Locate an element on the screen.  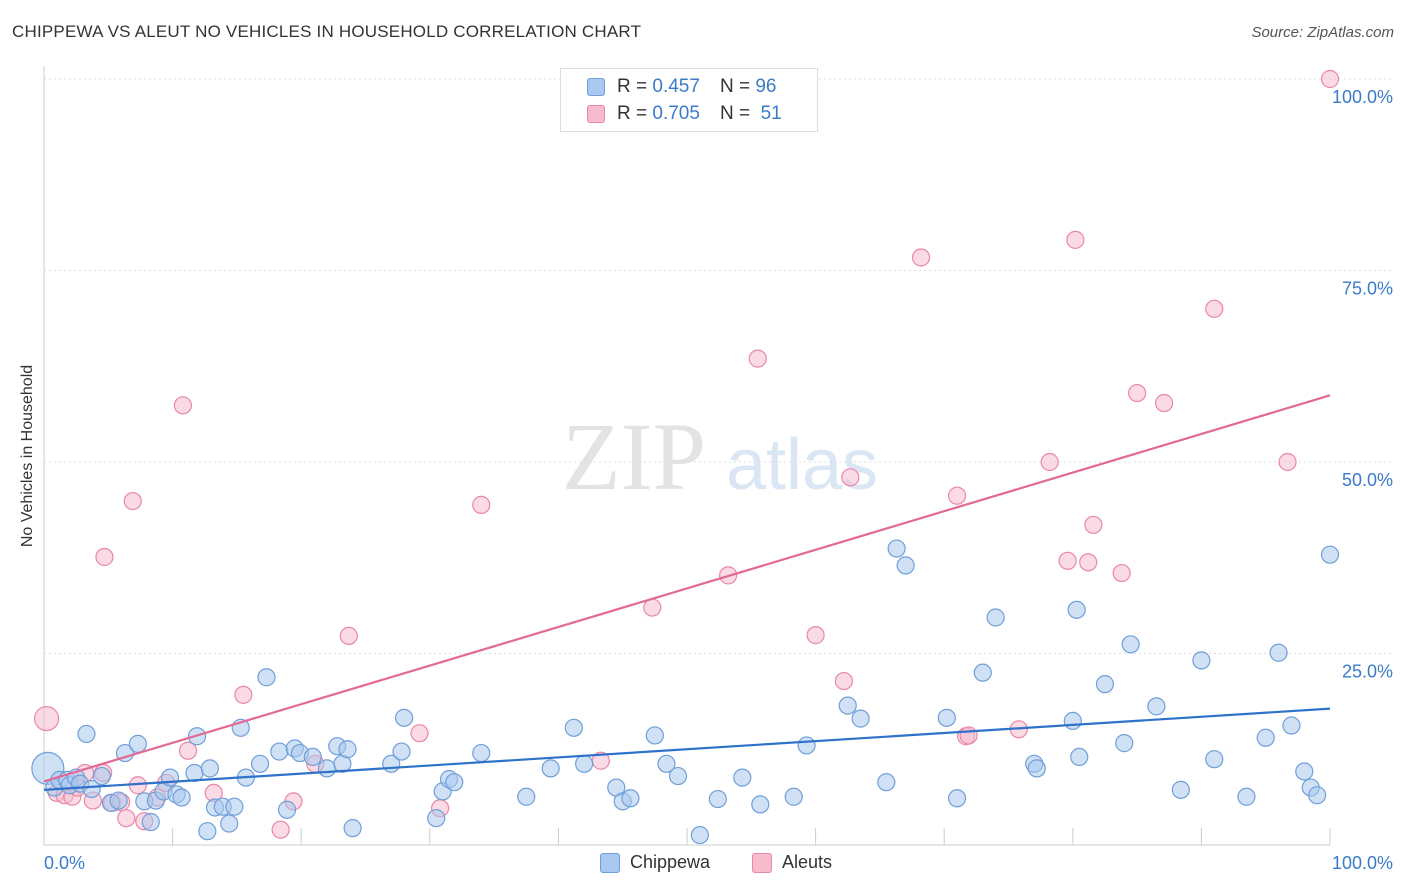
legend-item-aleuts: Aleuts is located at coordinates (792, 862).